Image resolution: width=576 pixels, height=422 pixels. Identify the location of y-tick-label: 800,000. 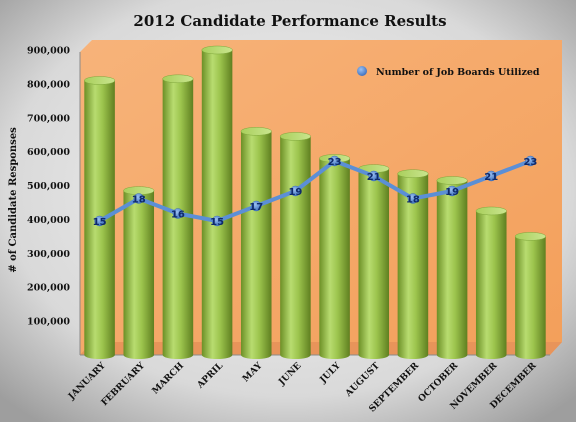
(48, 84).